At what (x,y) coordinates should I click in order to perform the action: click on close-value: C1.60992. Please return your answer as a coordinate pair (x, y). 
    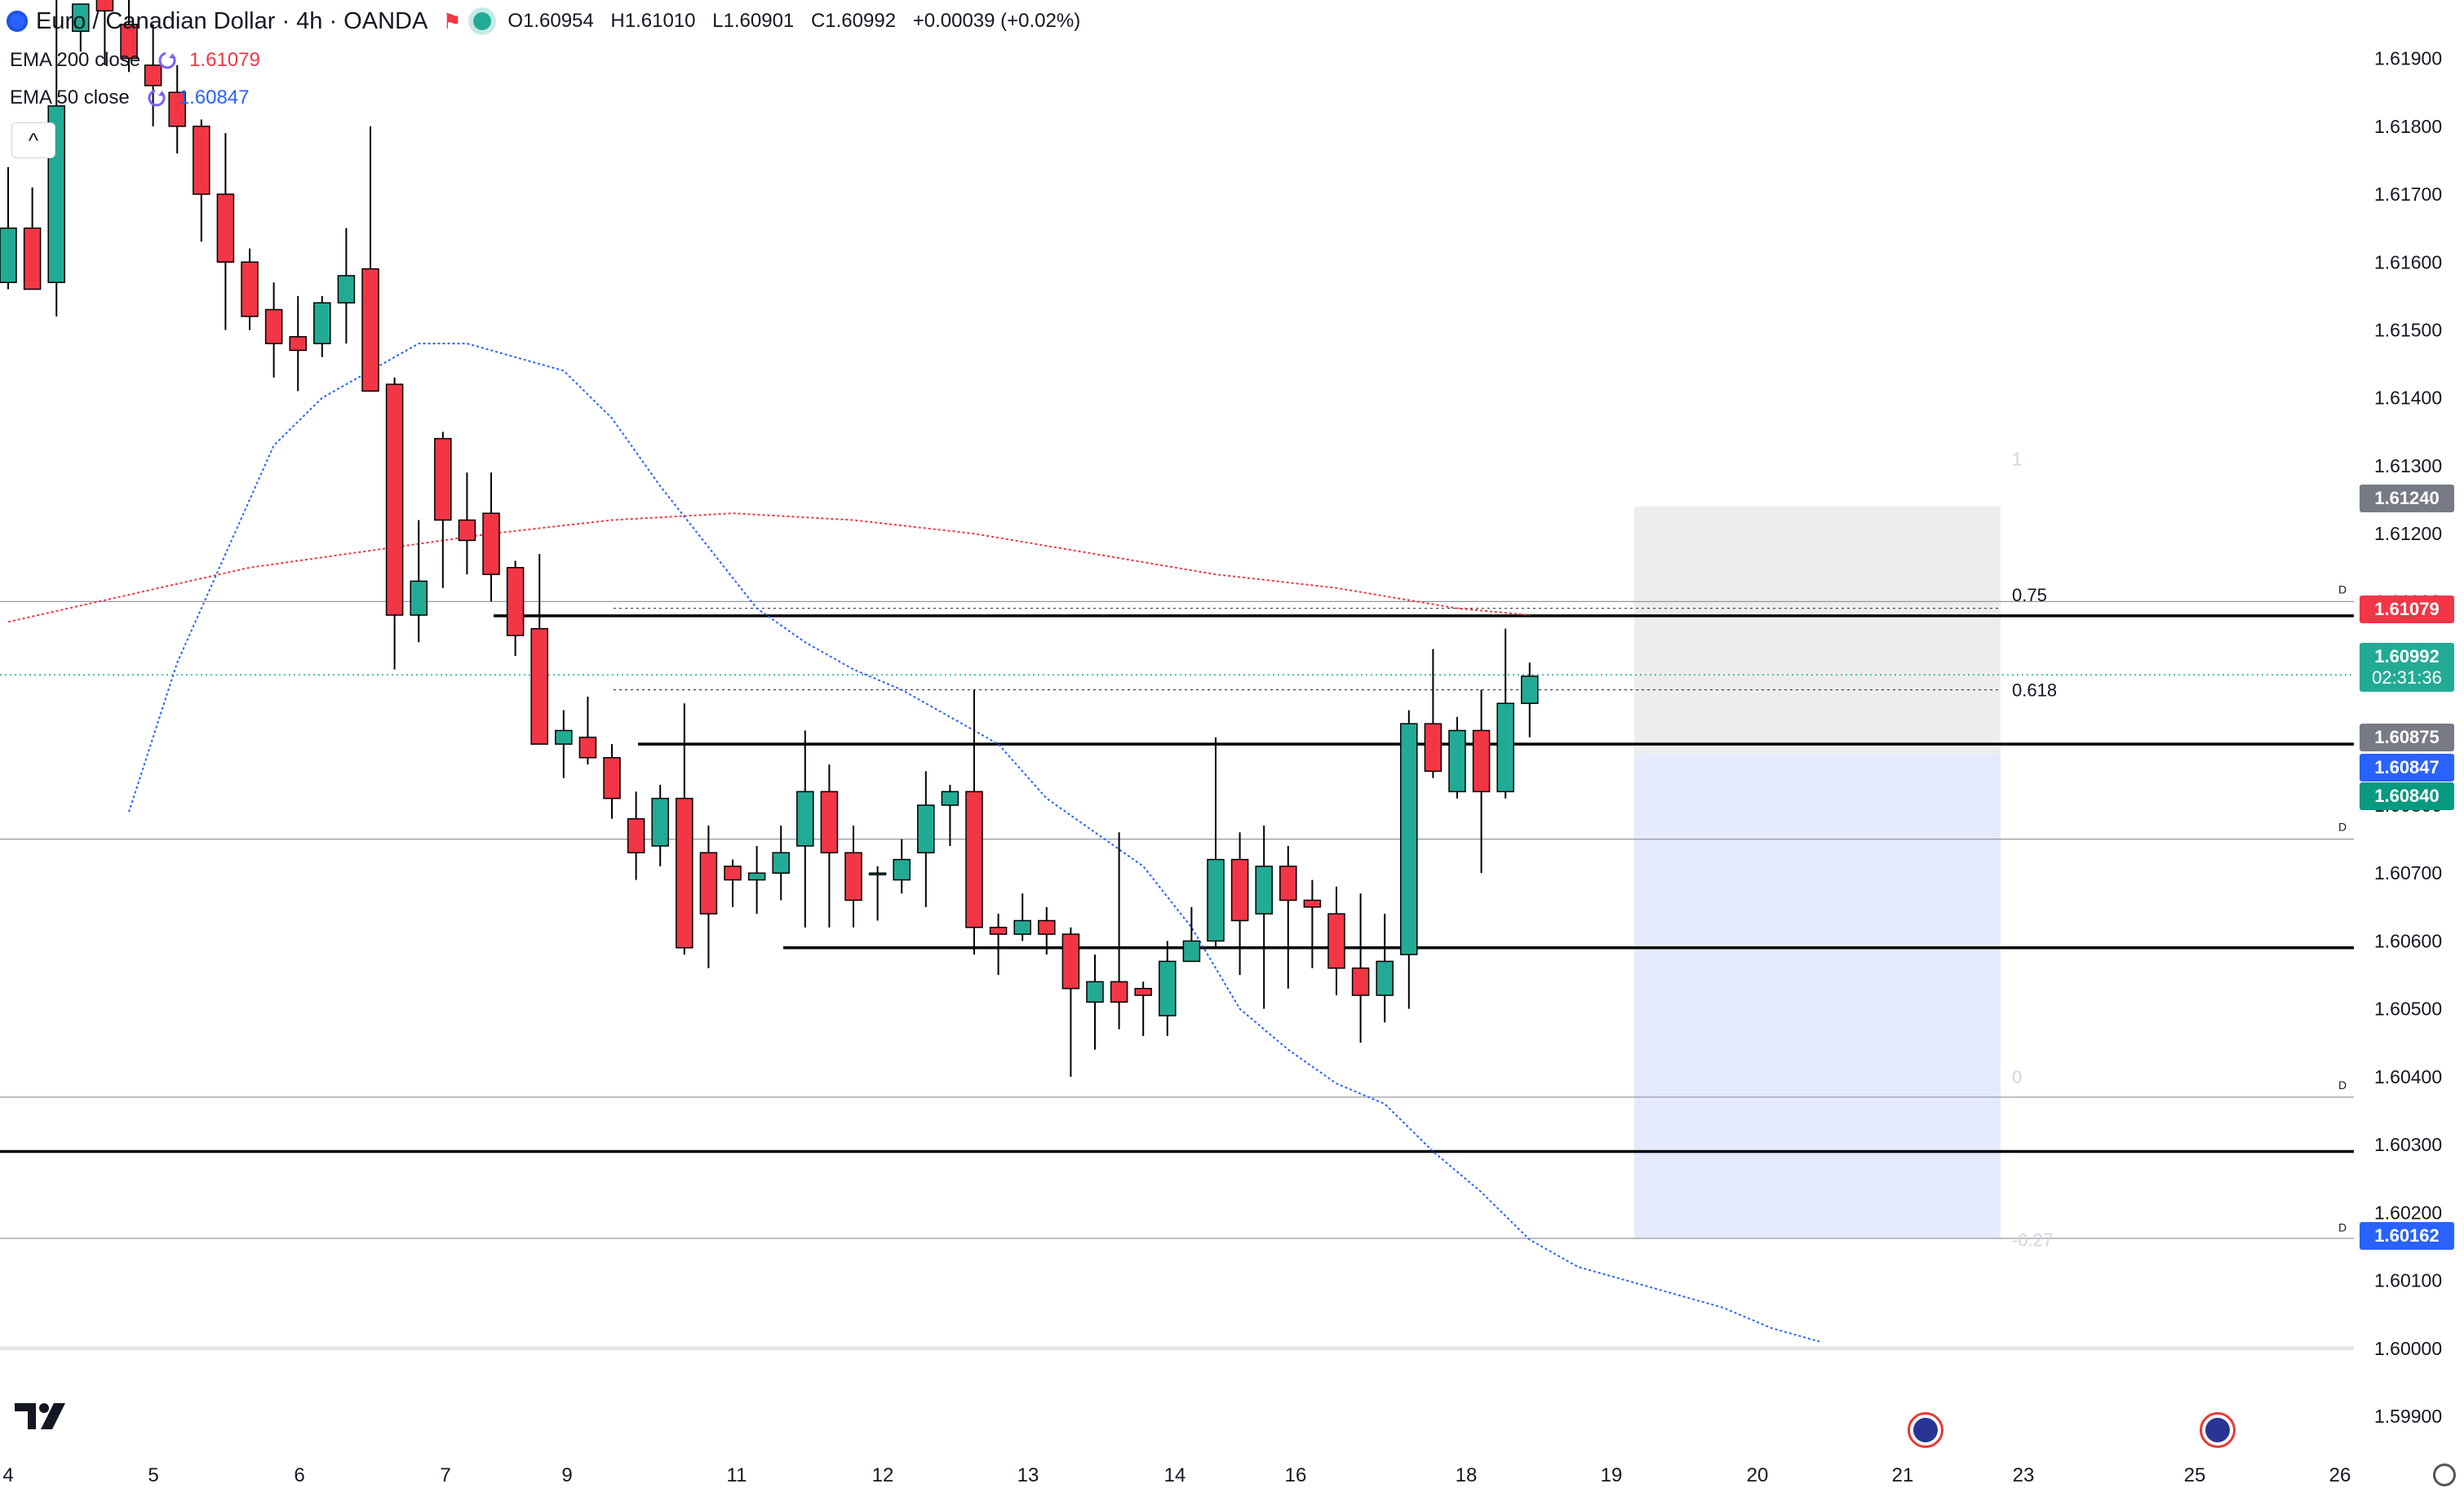
    Looking at the image, I should click on (853, 21).